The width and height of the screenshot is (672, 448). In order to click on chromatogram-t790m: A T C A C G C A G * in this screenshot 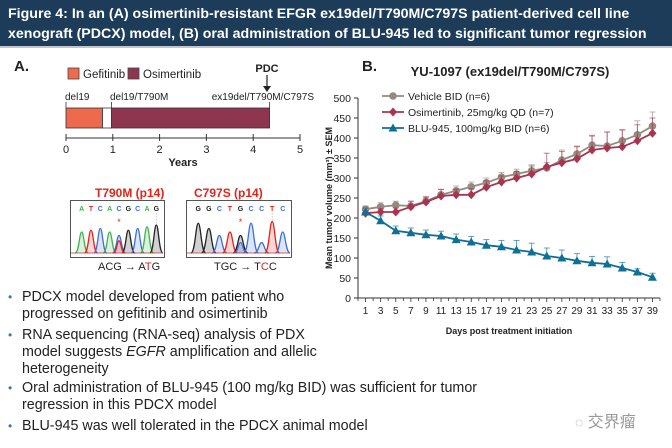, I will do `click(117, 229)`.